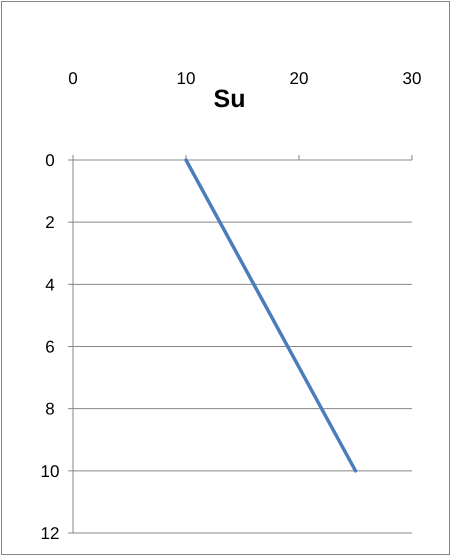 This screenshot has width=451, height=556. What do you see at coordinates (50, 471) in the screenshot?
I see `y-tick-label: 10` at bounding box center [50, 471].